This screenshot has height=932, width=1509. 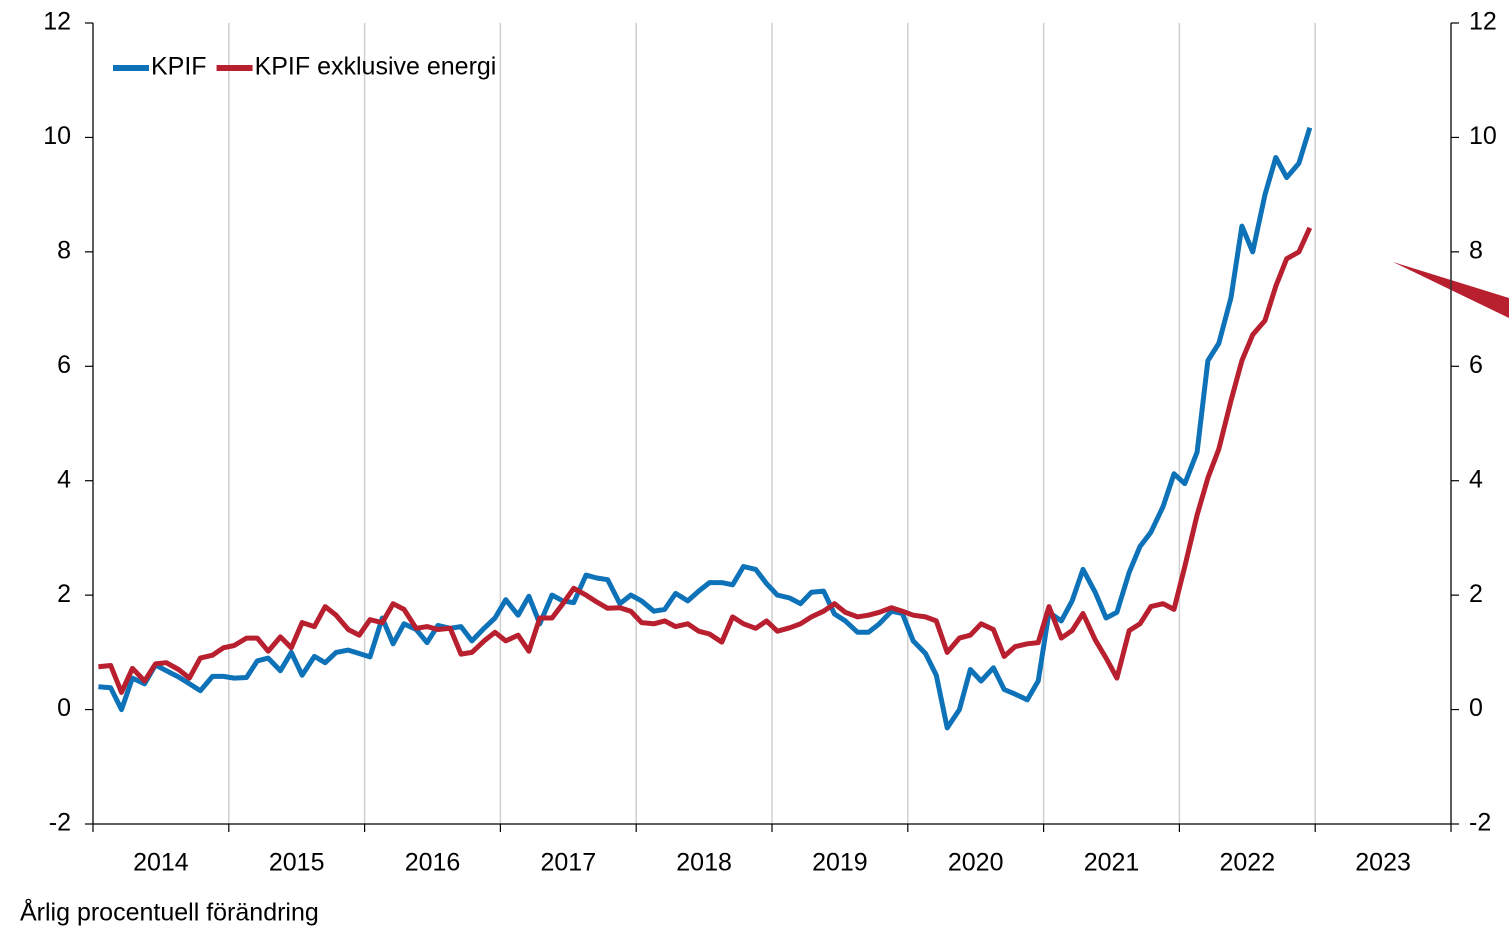 I want to click on y2-tick-label: 4, so click(x=1476, y=479).